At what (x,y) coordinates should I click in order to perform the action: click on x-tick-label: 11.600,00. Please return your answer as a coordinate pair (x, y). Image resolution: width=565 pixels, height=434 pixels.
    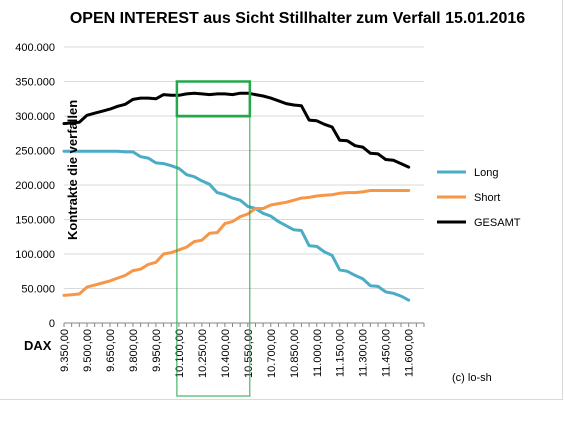
    Looking at the image, I should click on (410, 353).